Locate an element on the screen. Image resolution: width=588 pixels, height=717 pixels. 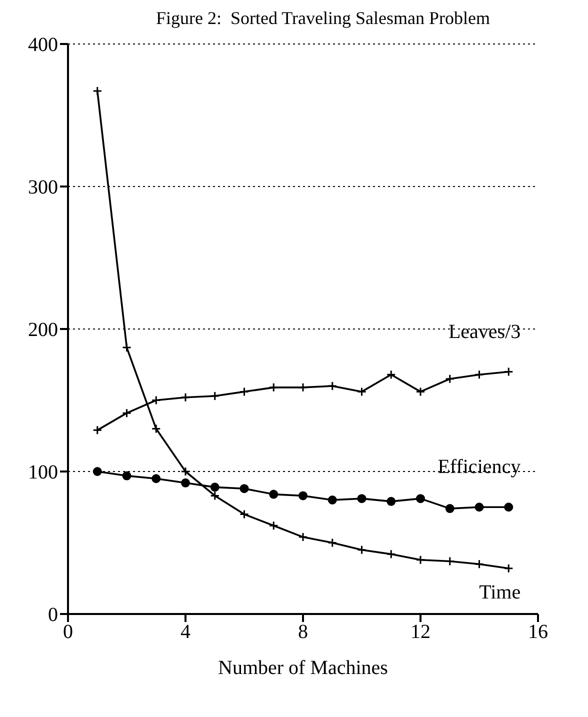
x-tick-label: 12 is located at coordinates (420, 632).